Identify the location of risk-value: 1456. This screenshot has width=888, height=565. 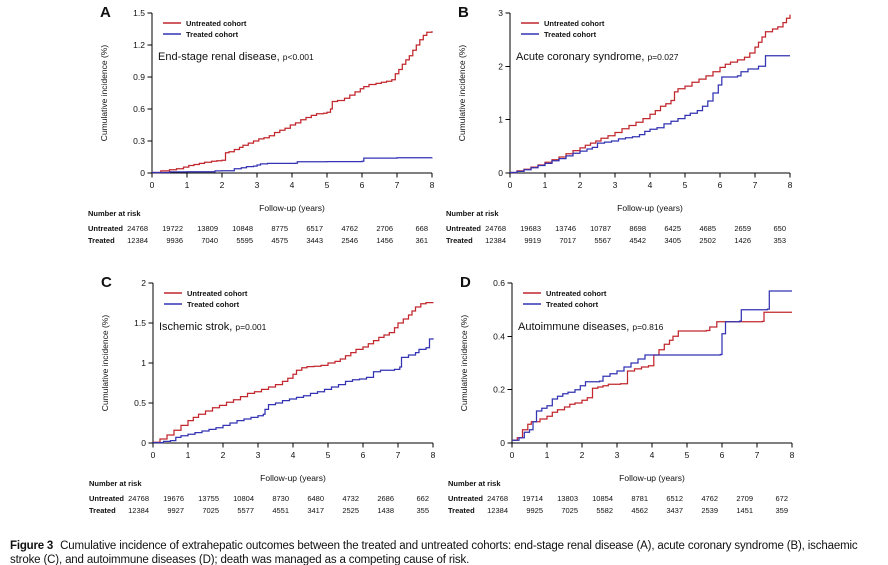
(384, 240).